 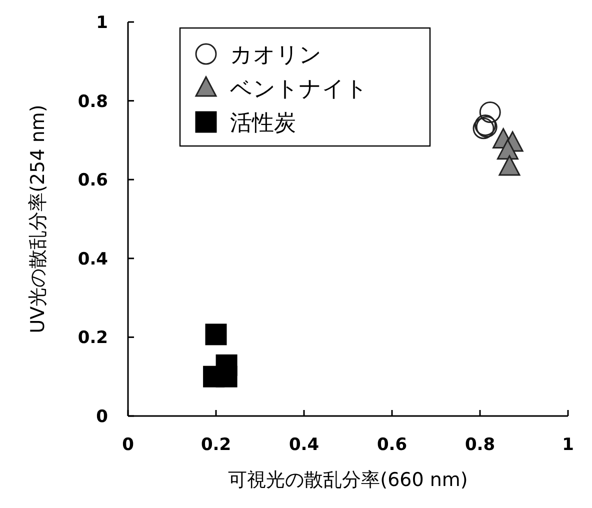 What do you see at coordinates (348, 480) in the screenshot?
I see `x-axis-title: 可視光の散乱分率(660 nm)` at bounding box center [348, 480].